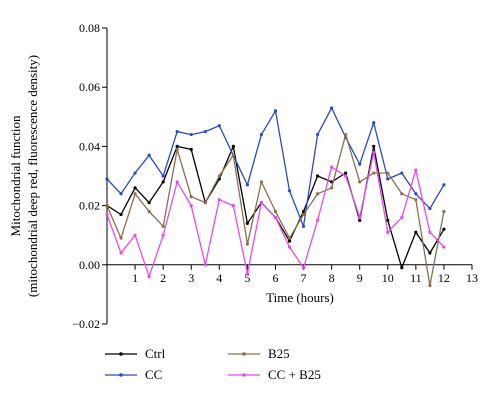  What do you see at coordinates (89, 206) in the screenshot?
I see `y-tick-label: 0.02` at bounding box center [89, 206].